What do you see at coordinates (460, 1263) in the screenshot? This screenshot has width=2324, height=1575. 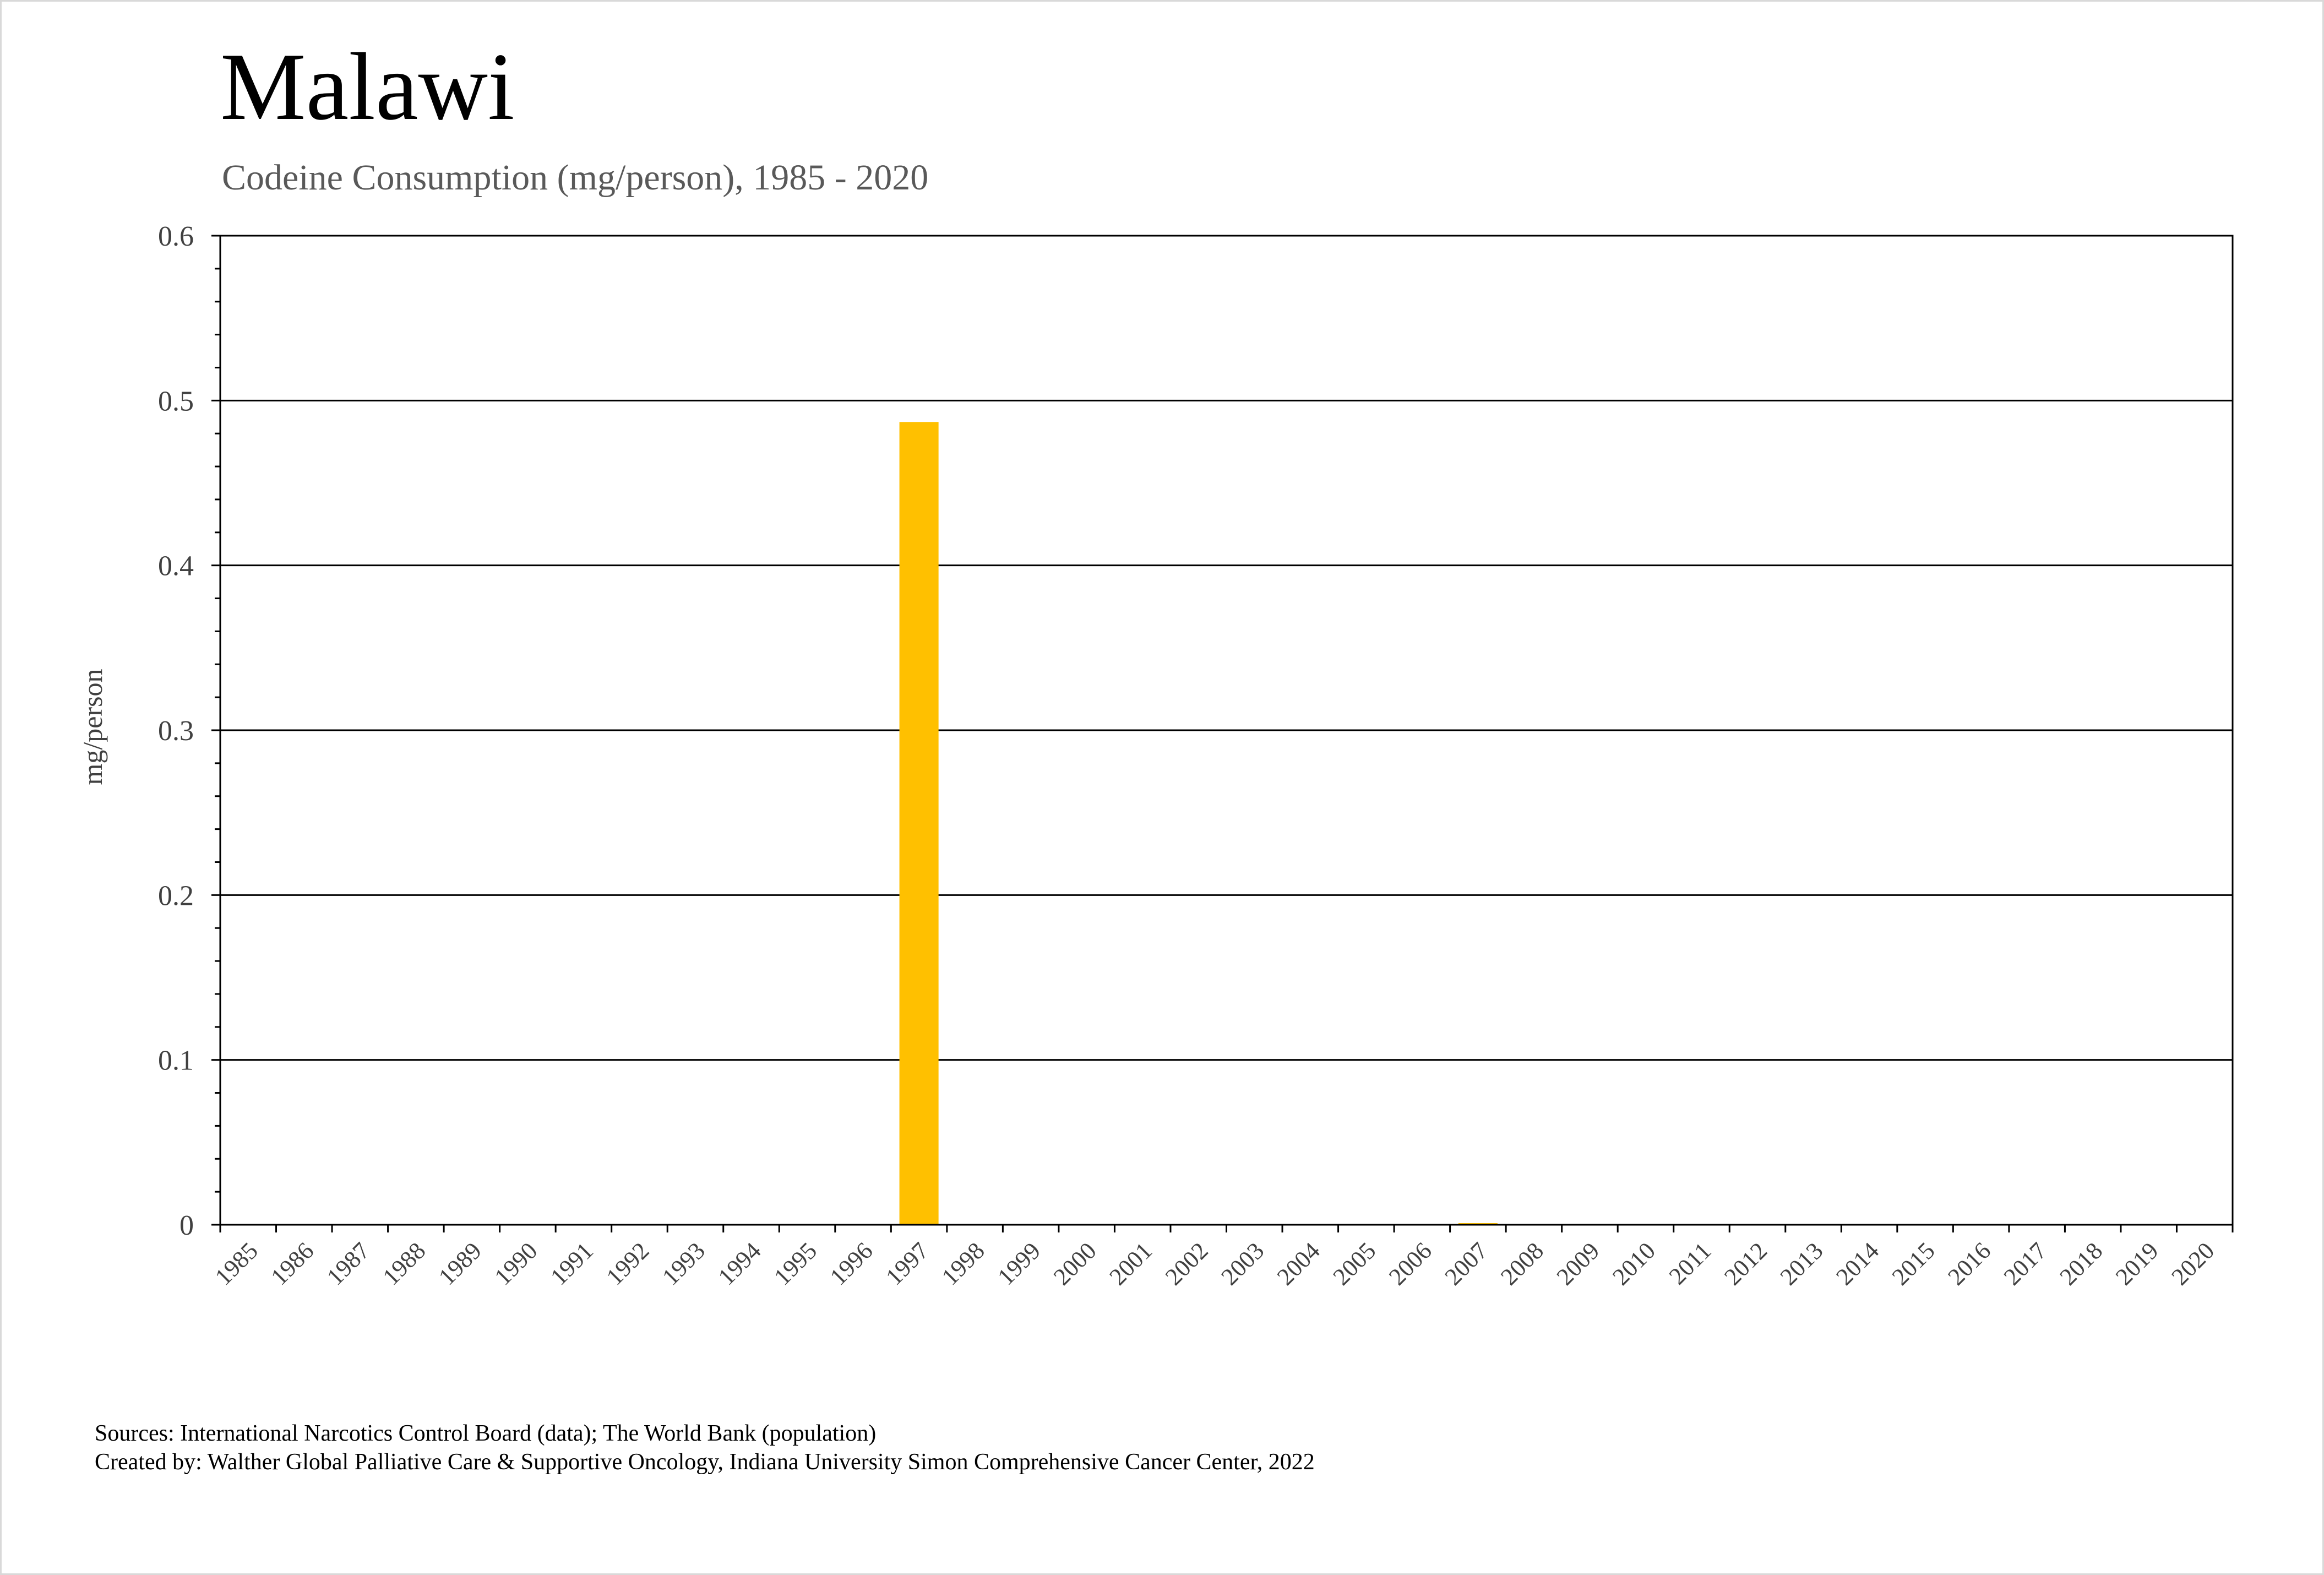 I see `x-tick-label: 1989` at bounding box center [460, 1263].